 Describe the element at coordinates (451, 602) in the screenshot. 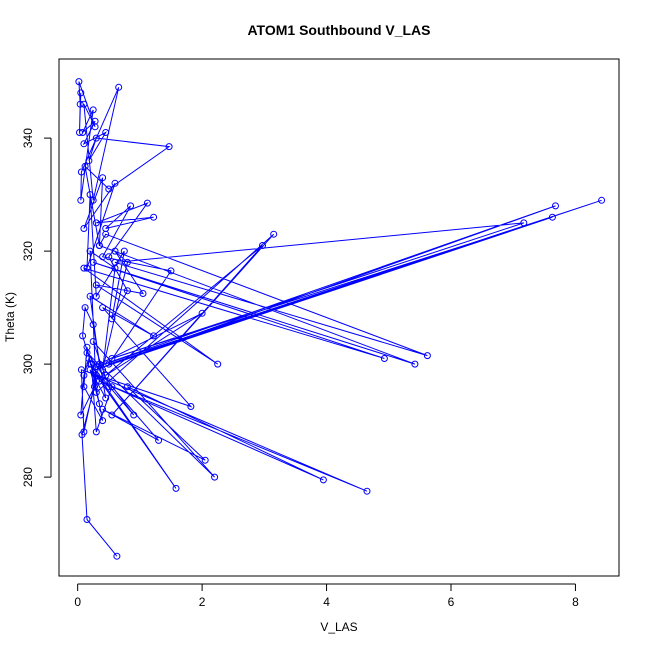

I see `x-tick-label: 6` at that location.